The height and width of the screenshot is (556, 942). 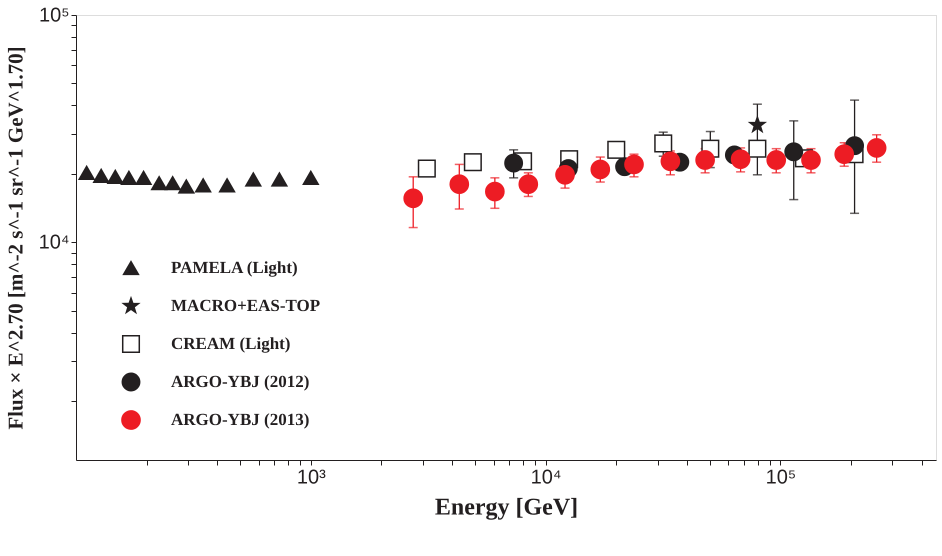 What do you see at coordinates (311, 477) in the screenshot?
I see `x-tick-label: 10³` at bounding box center [311, 477].